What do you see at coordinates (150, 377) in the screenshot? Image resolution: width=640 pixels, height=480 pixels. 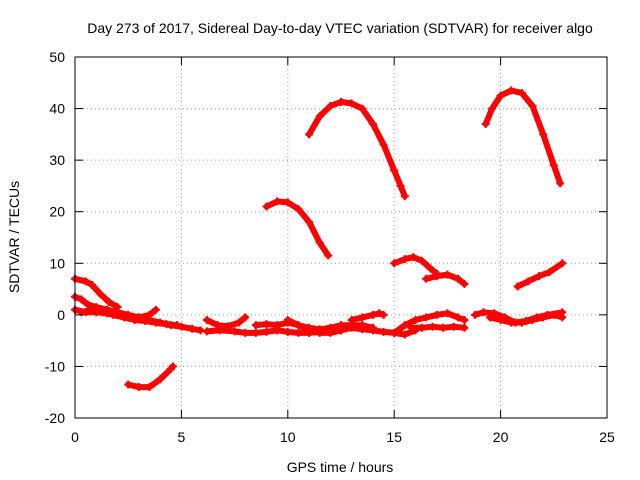 I see `series-arc-e` at bounding box center [150, 377].